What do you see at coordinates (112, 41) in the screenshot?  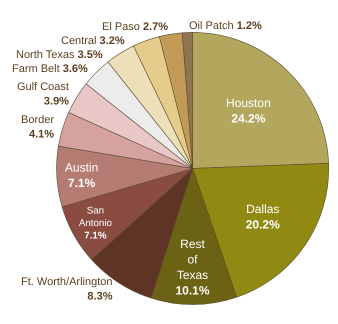 I see `data-label: 3.2%` at bounding box center [112, 41].